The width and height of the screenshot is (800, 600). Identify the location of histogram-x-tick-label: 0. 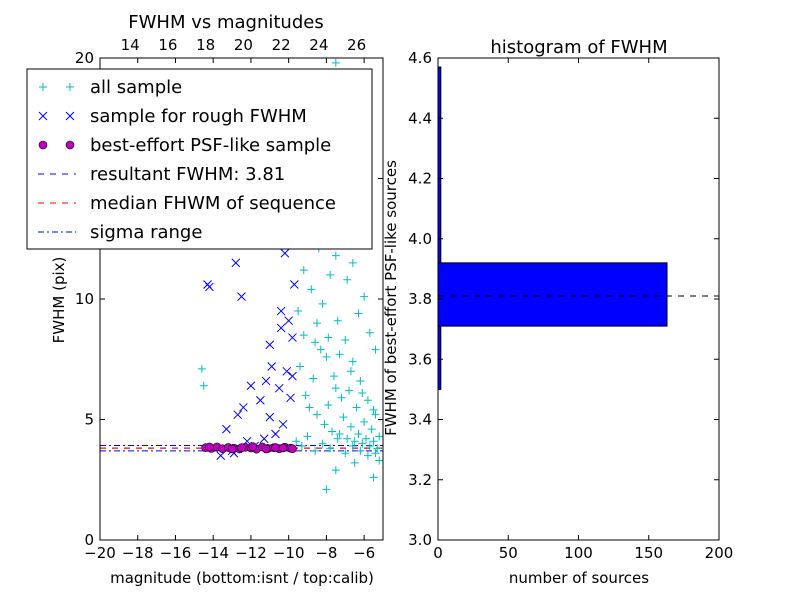
(438, 553).